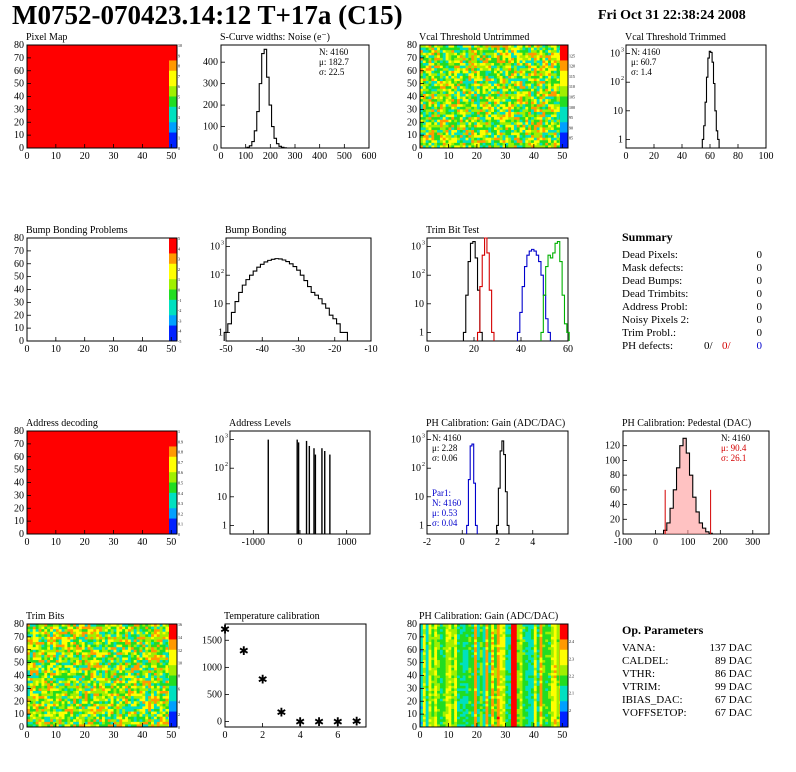 The width and height of the screenshot is (796, 772). What do you see at coordinates (300, 735) in the screenshot?
I see `x-tick-label: 4` at bounding box center [300, 735].